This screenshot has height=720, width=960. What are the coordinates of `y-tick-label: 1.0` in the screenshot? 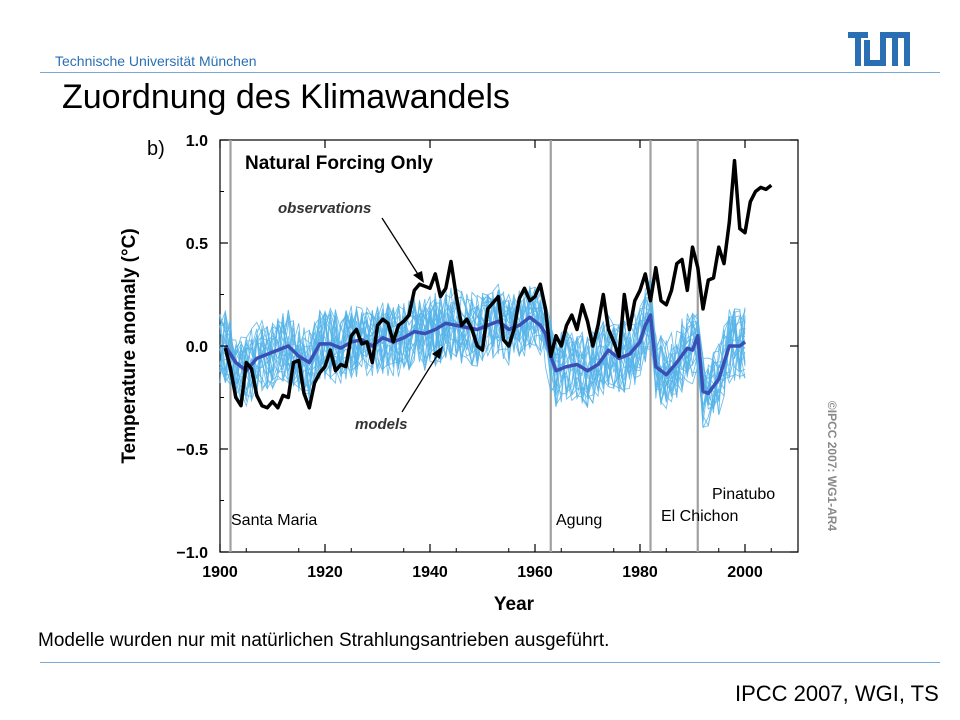 It's located at (197, 141).